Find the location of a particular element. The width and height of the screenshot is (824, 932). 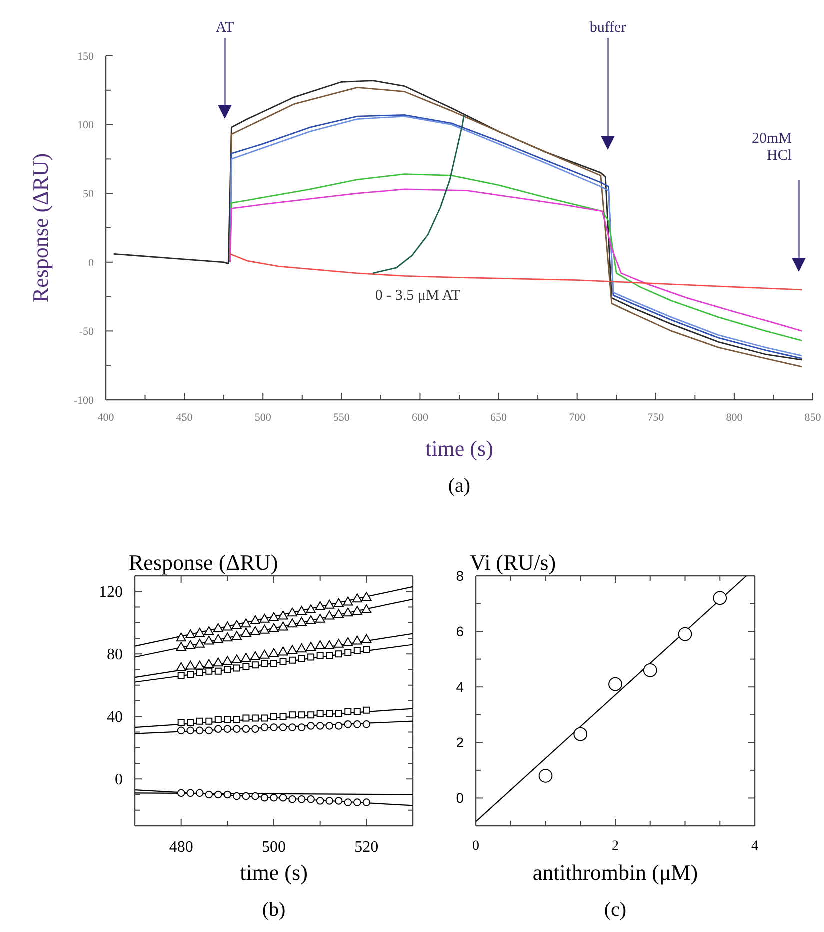

x-tick-label: 450 is located at coordinates (185, 418).